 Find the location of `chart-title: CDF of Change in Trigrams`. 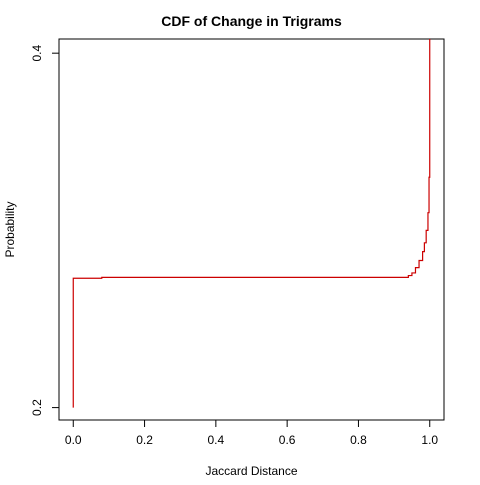

chart-title: CDF of Change in Trigrams is located at coordinates (251, 21).